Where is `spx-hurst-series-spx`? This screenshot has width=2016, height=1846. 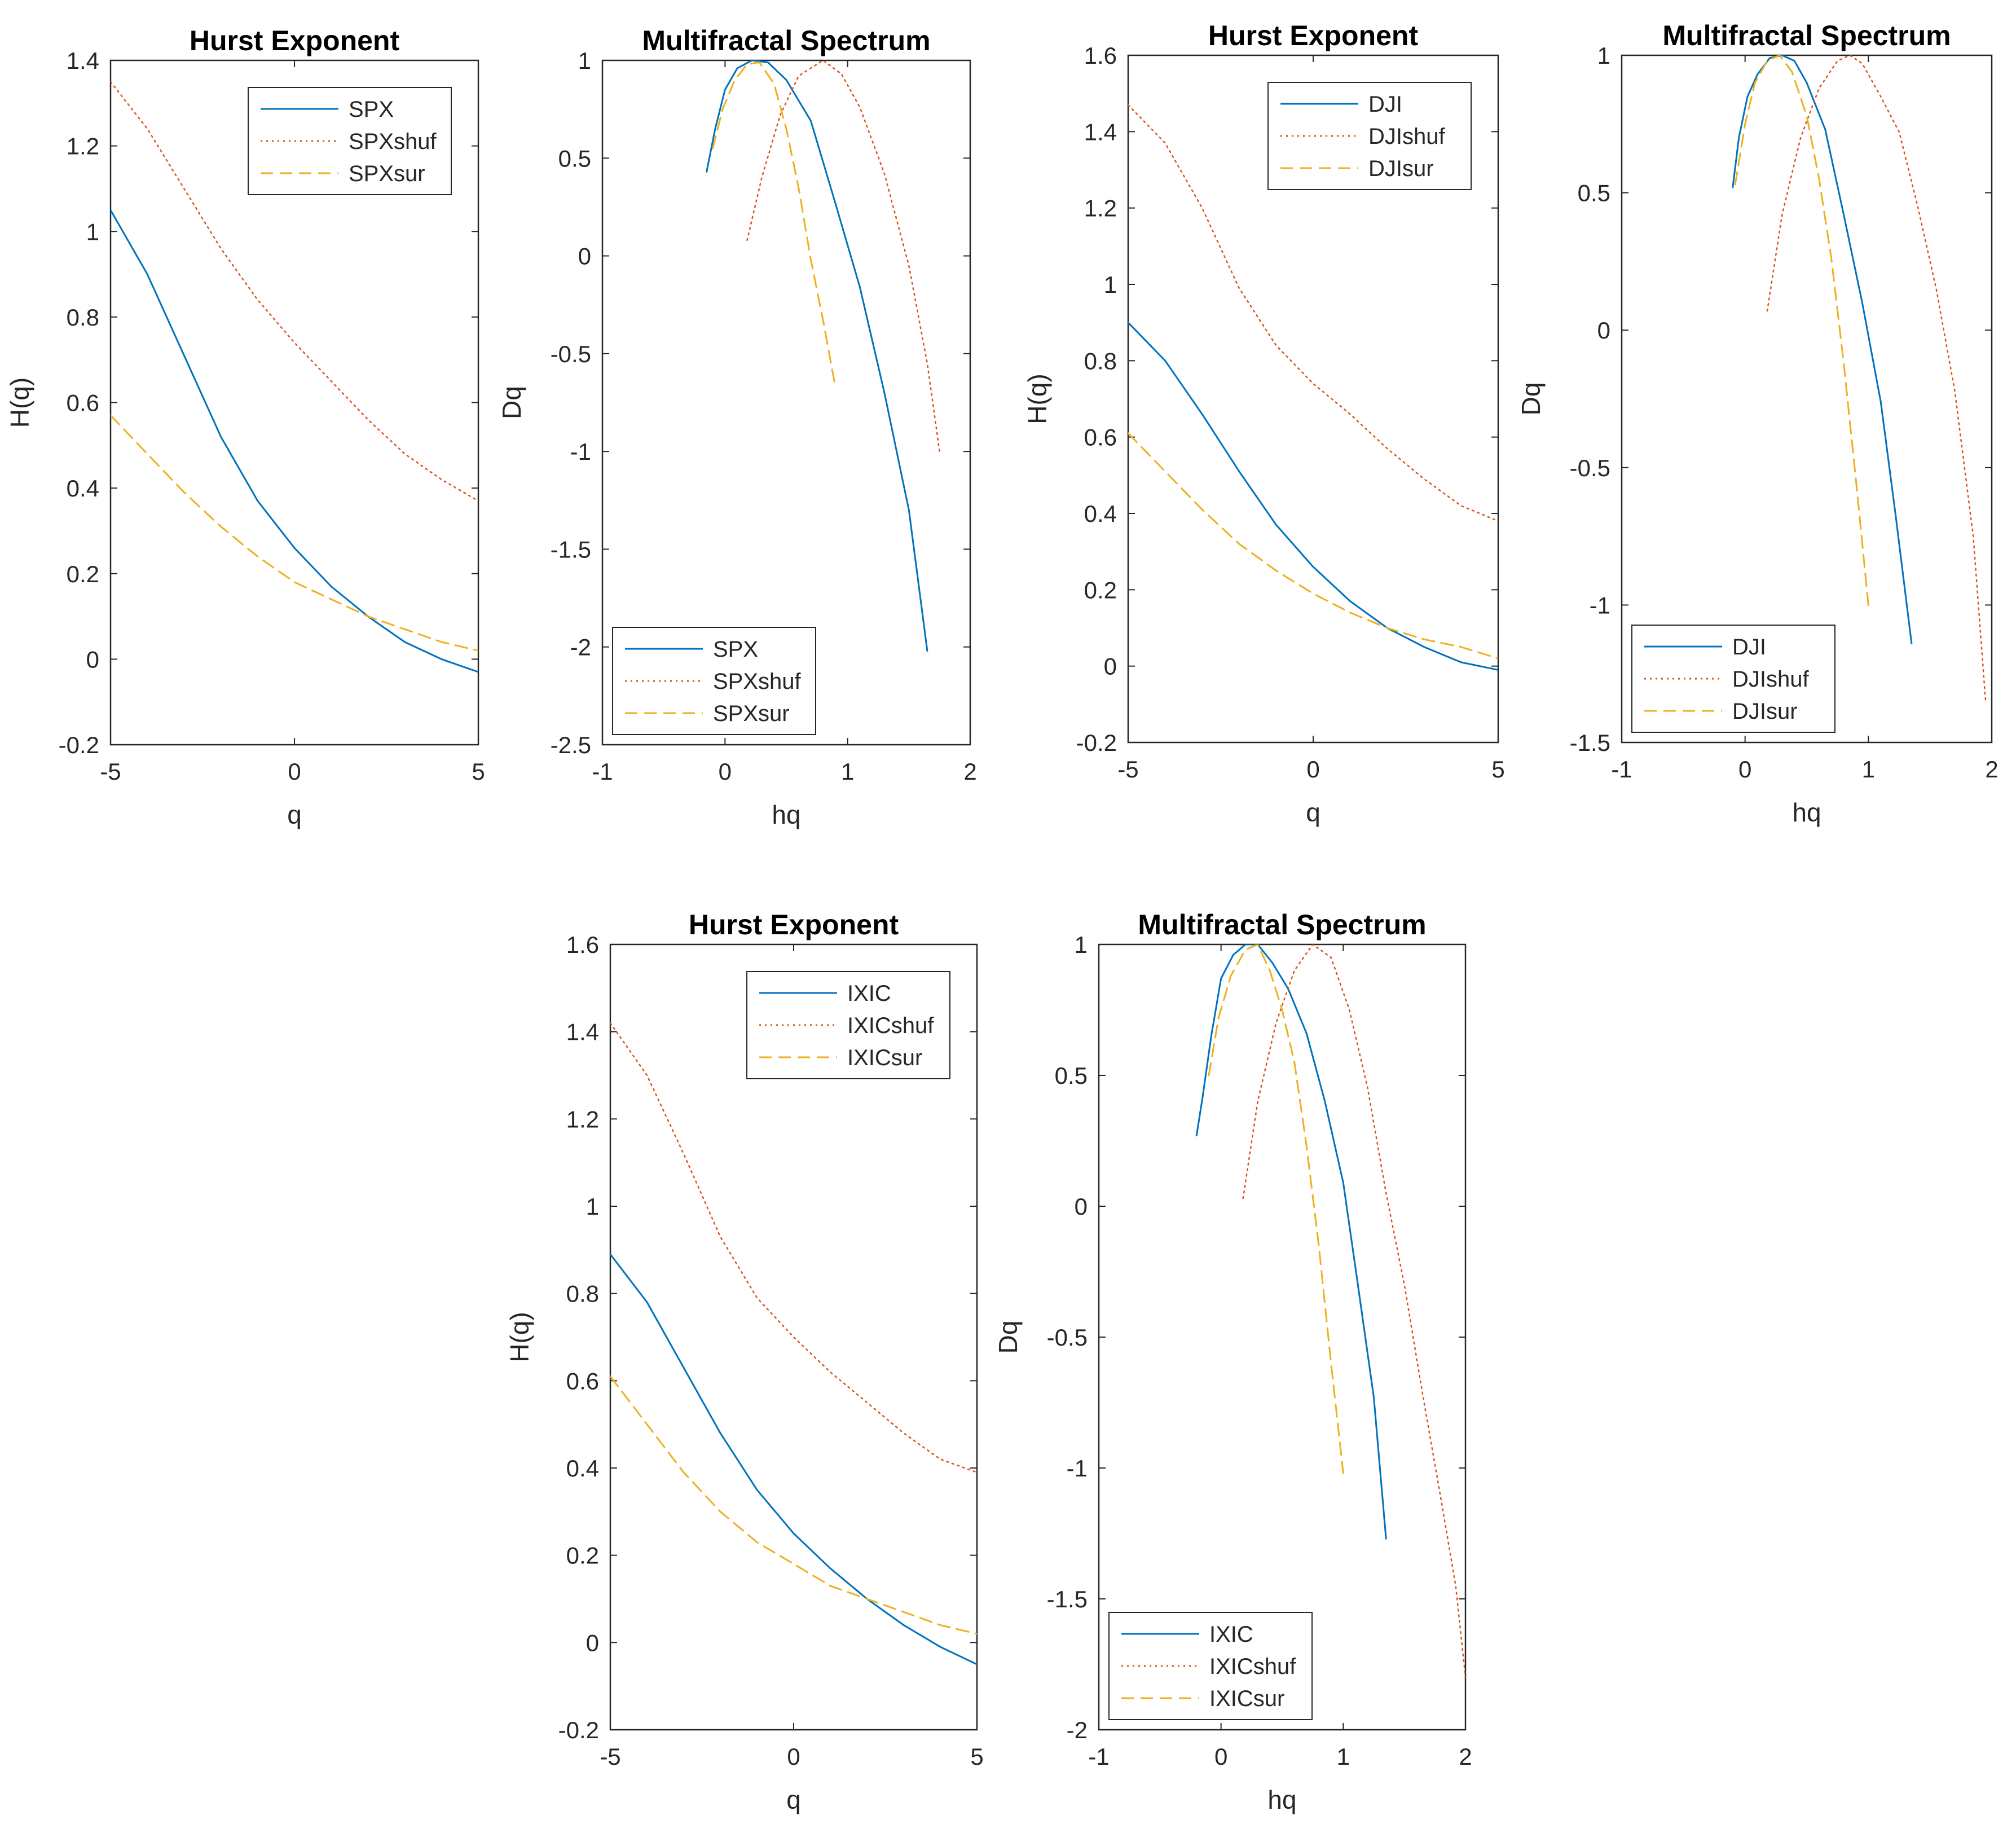
spx-hurst-series-spx is located at coordinates (294, 441).